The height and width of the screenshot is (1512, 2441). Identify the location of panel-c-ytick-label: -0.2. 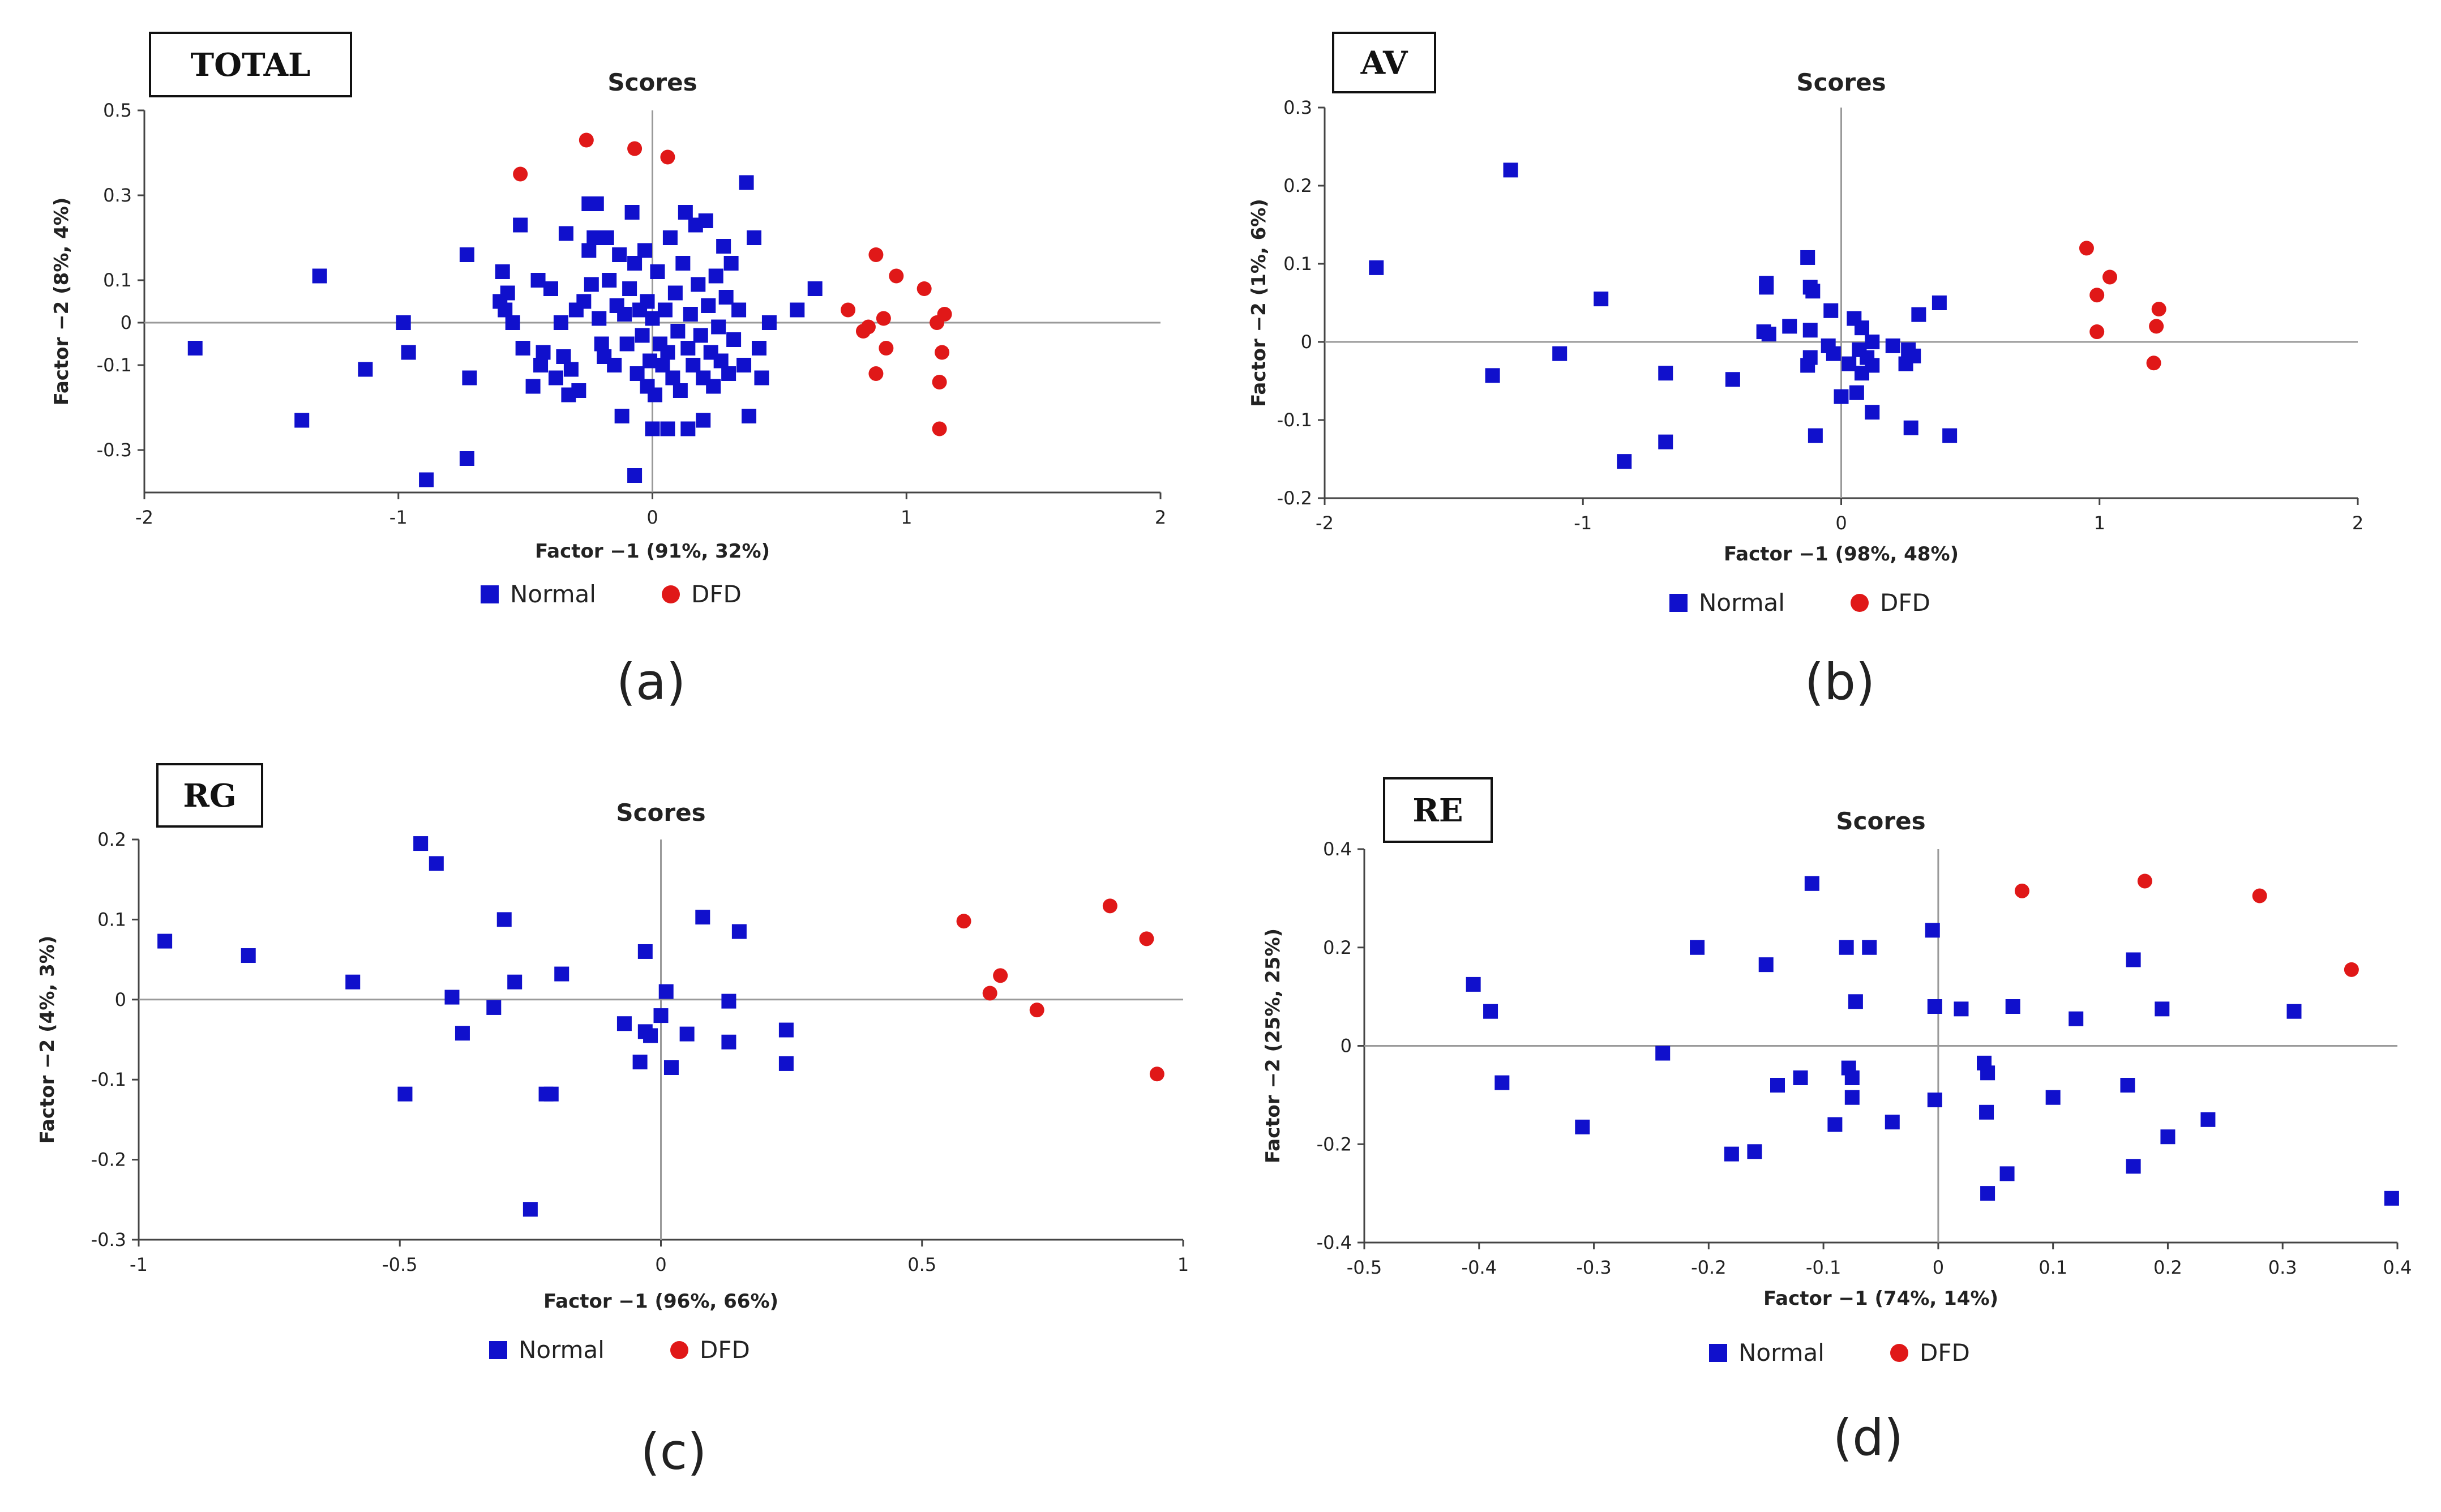
(108, 1160).